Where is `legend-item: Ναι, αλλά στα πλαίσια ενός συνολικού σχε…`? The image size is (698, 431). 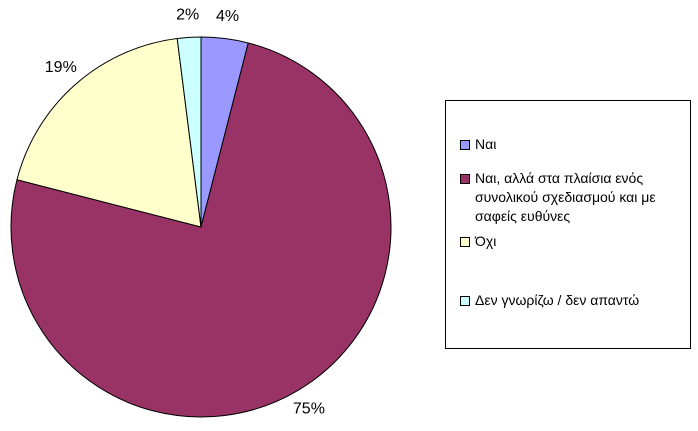
legend-item: Ναι, αλλά στα πλαίσια ενός συνολικού σχε… is located at coordinates (570, 197).